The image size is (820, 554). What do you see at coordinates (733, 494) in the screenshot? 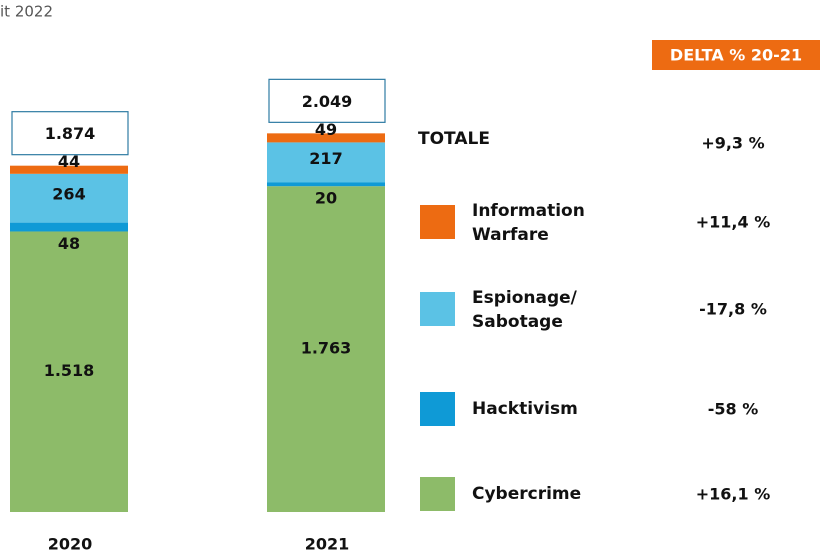
I see `delta-value: +16,1 %` at bounding box center [733, 494].